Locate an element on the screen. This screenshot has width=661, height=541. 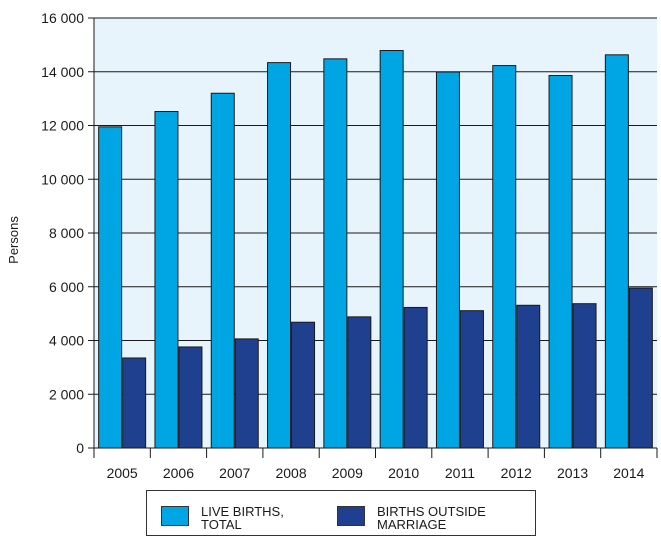
y-tick-label: 16 000 is located at coordinates (62, 18).